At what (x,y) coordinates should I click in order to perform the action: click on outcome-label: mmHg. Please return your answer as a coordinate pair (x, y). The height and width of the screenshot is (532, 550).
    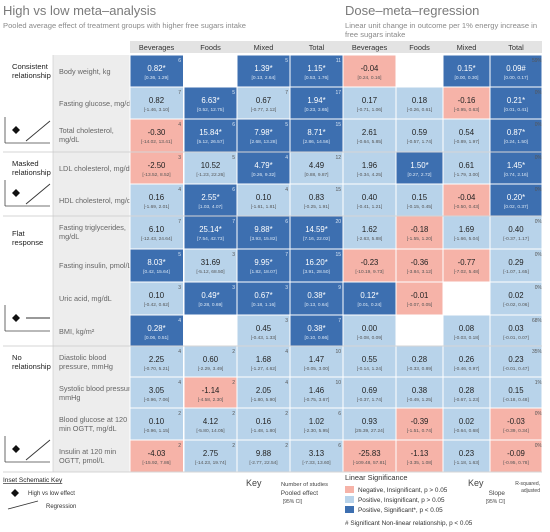
    Looking at the image, I should click on (70, 397).